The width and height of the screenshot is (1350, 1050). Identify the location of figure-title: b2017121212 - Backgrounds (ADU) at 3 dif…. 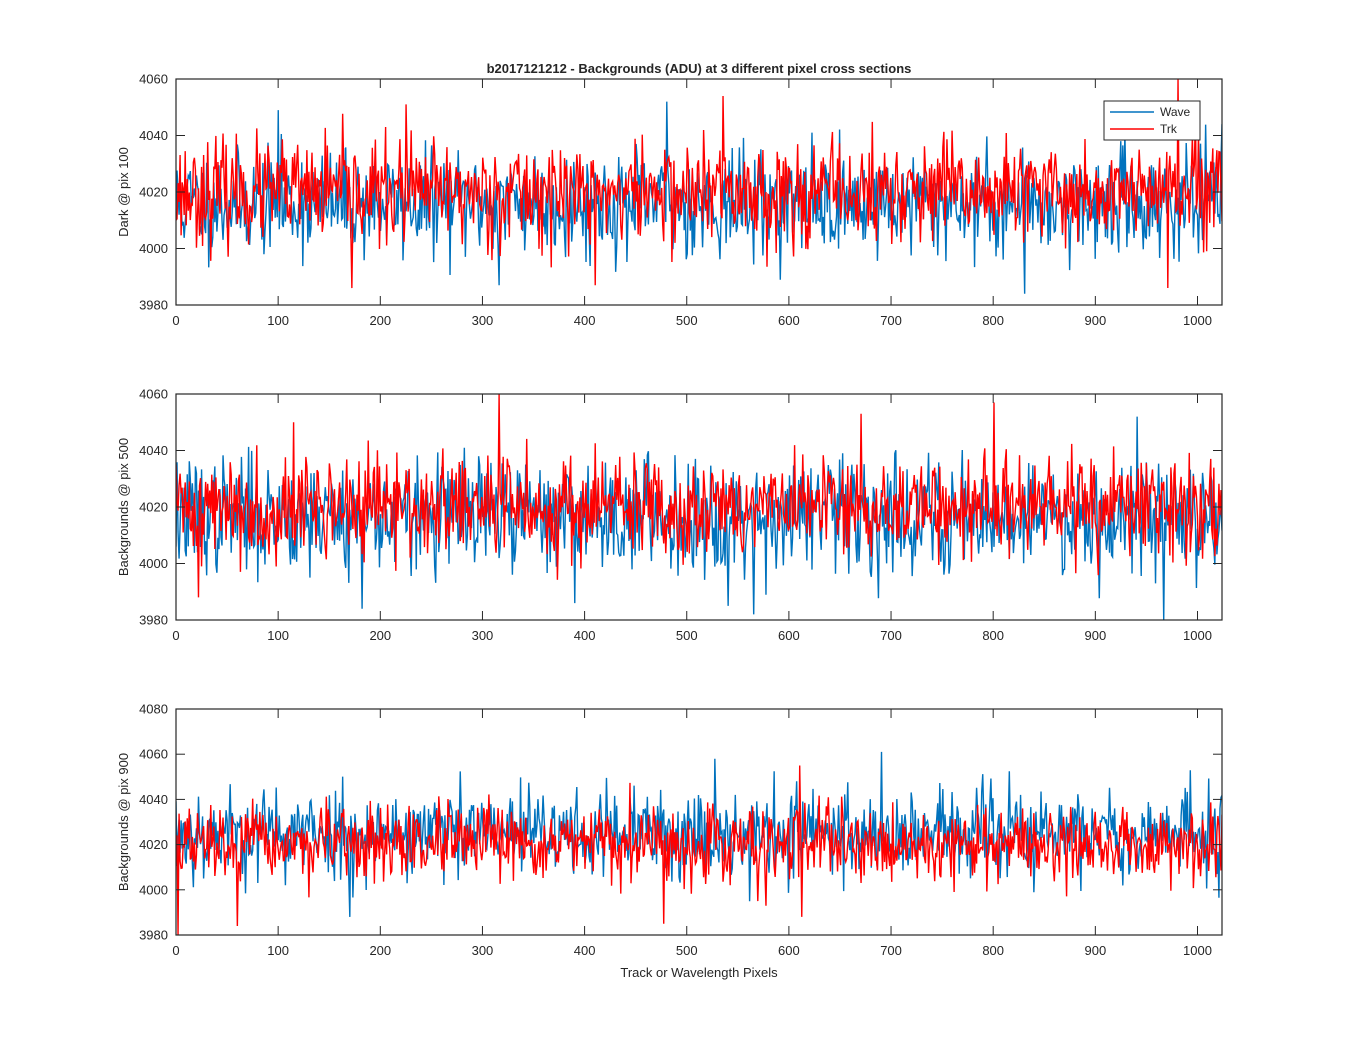
(699, 68).